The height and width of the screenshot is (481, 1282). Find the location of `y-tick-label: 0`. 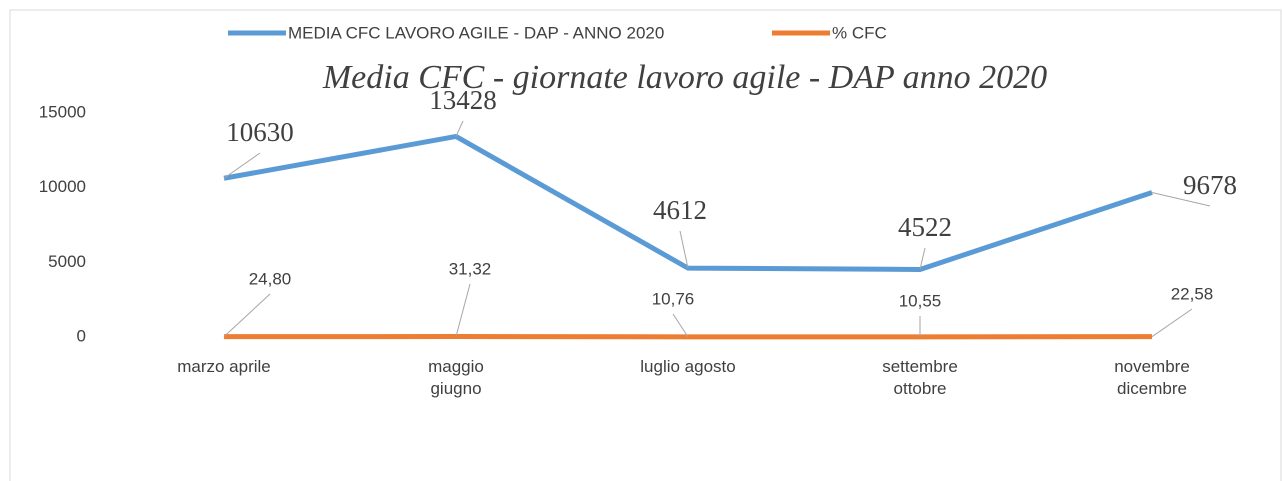

y-tick-label: 0 is located at coordinates (81, 335).